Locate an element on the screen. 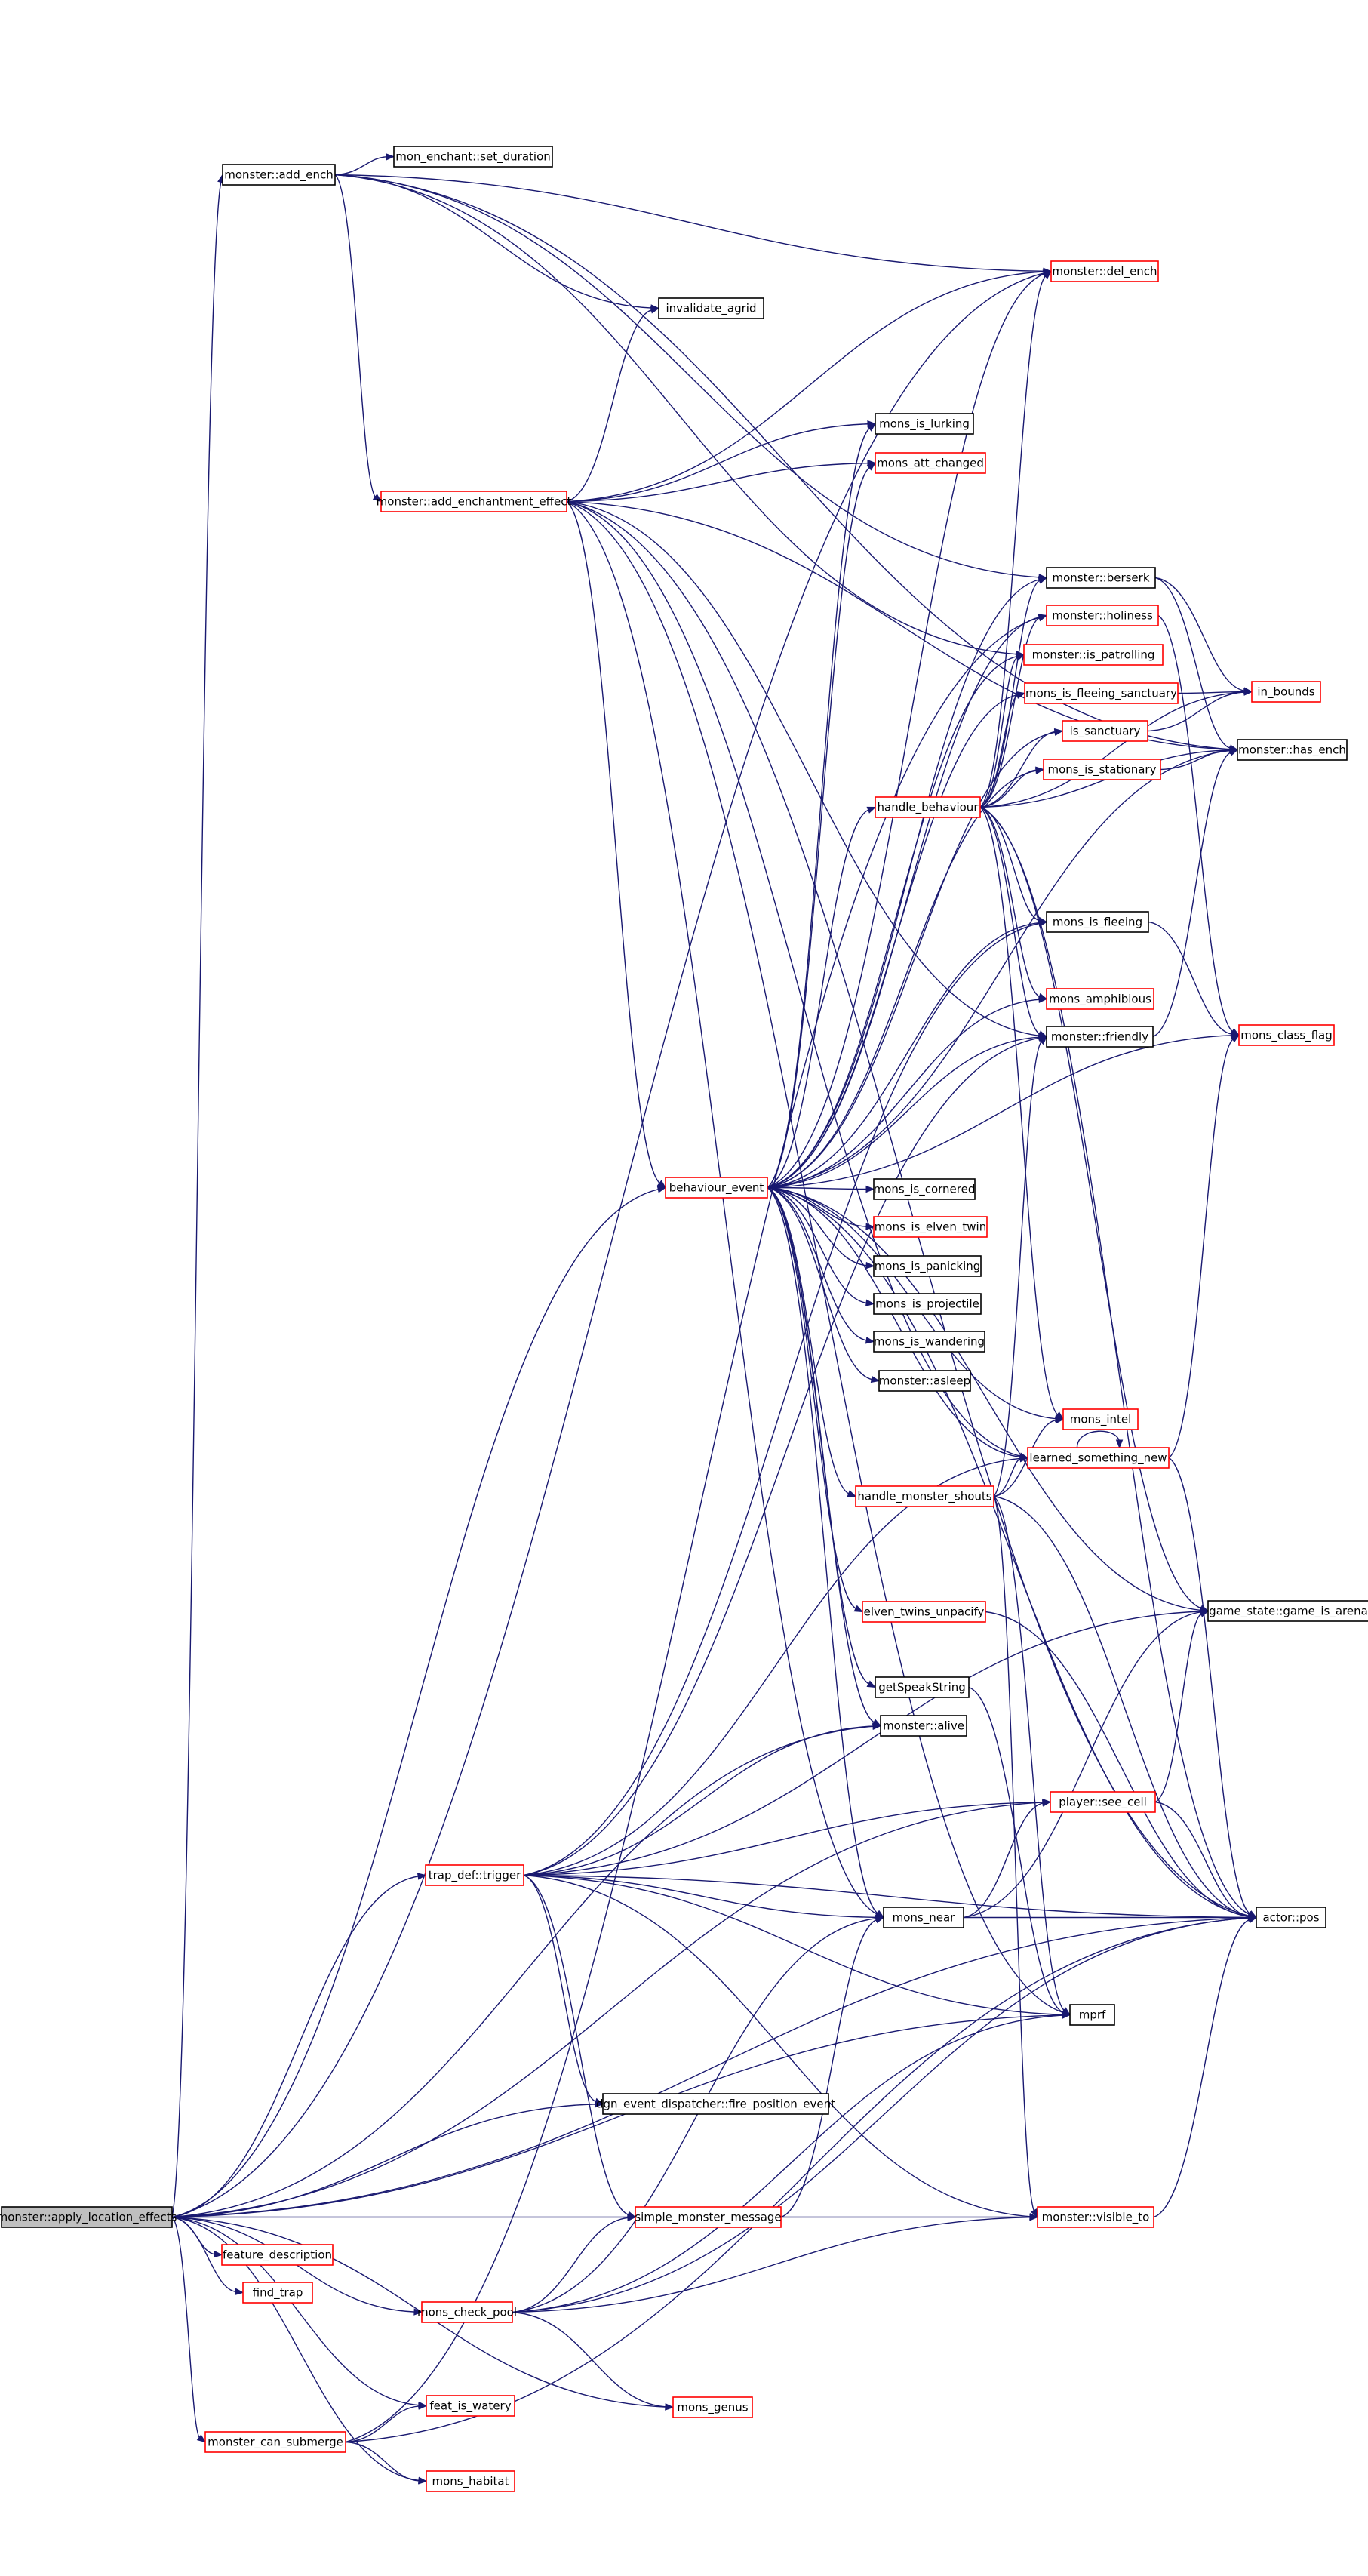 This screenshot has height=2576, width=1368. edge-handle_behaviour-to-del_ench is located at coordinates (1013, 541).